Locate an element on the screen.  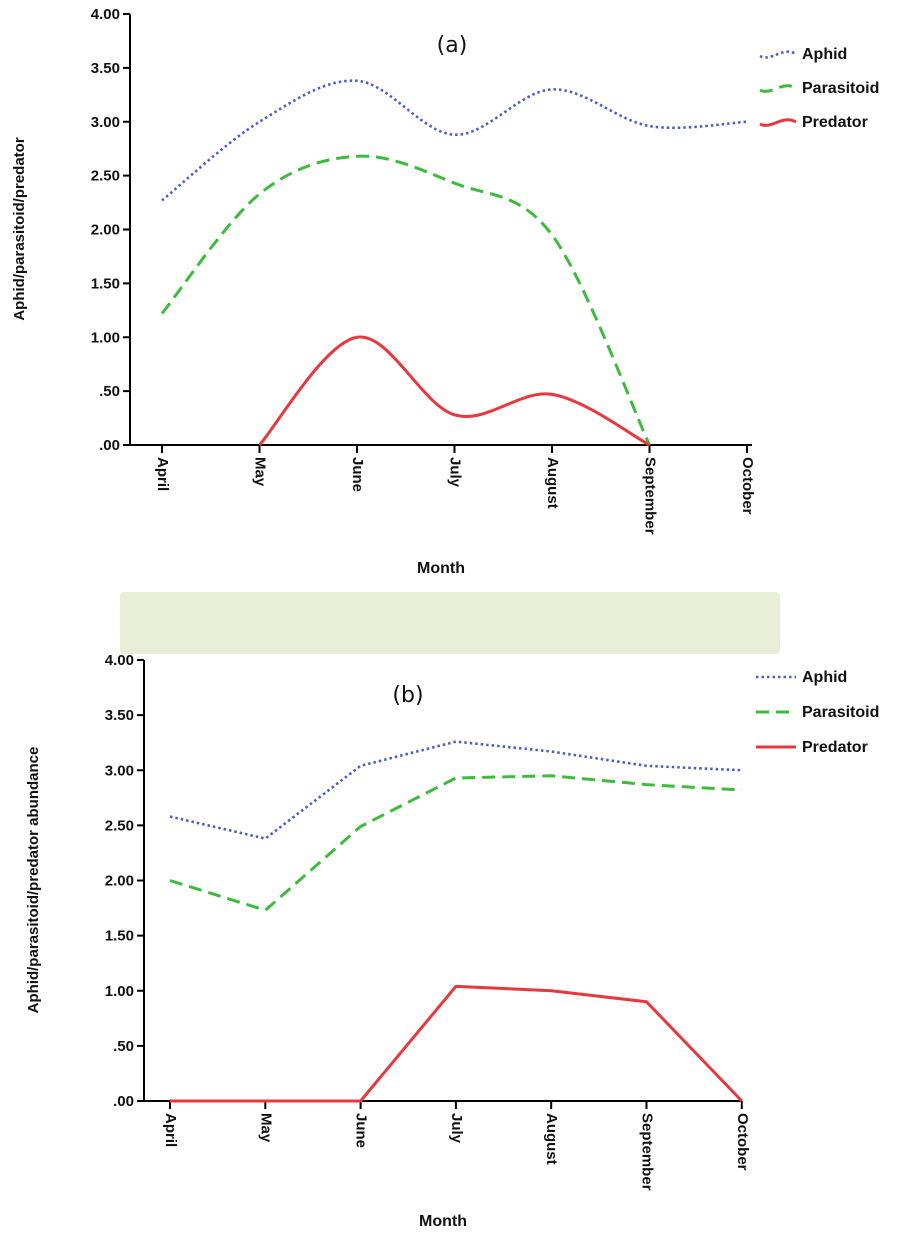
legend-swatch-parasitoid is located at coordinates (778, 88).